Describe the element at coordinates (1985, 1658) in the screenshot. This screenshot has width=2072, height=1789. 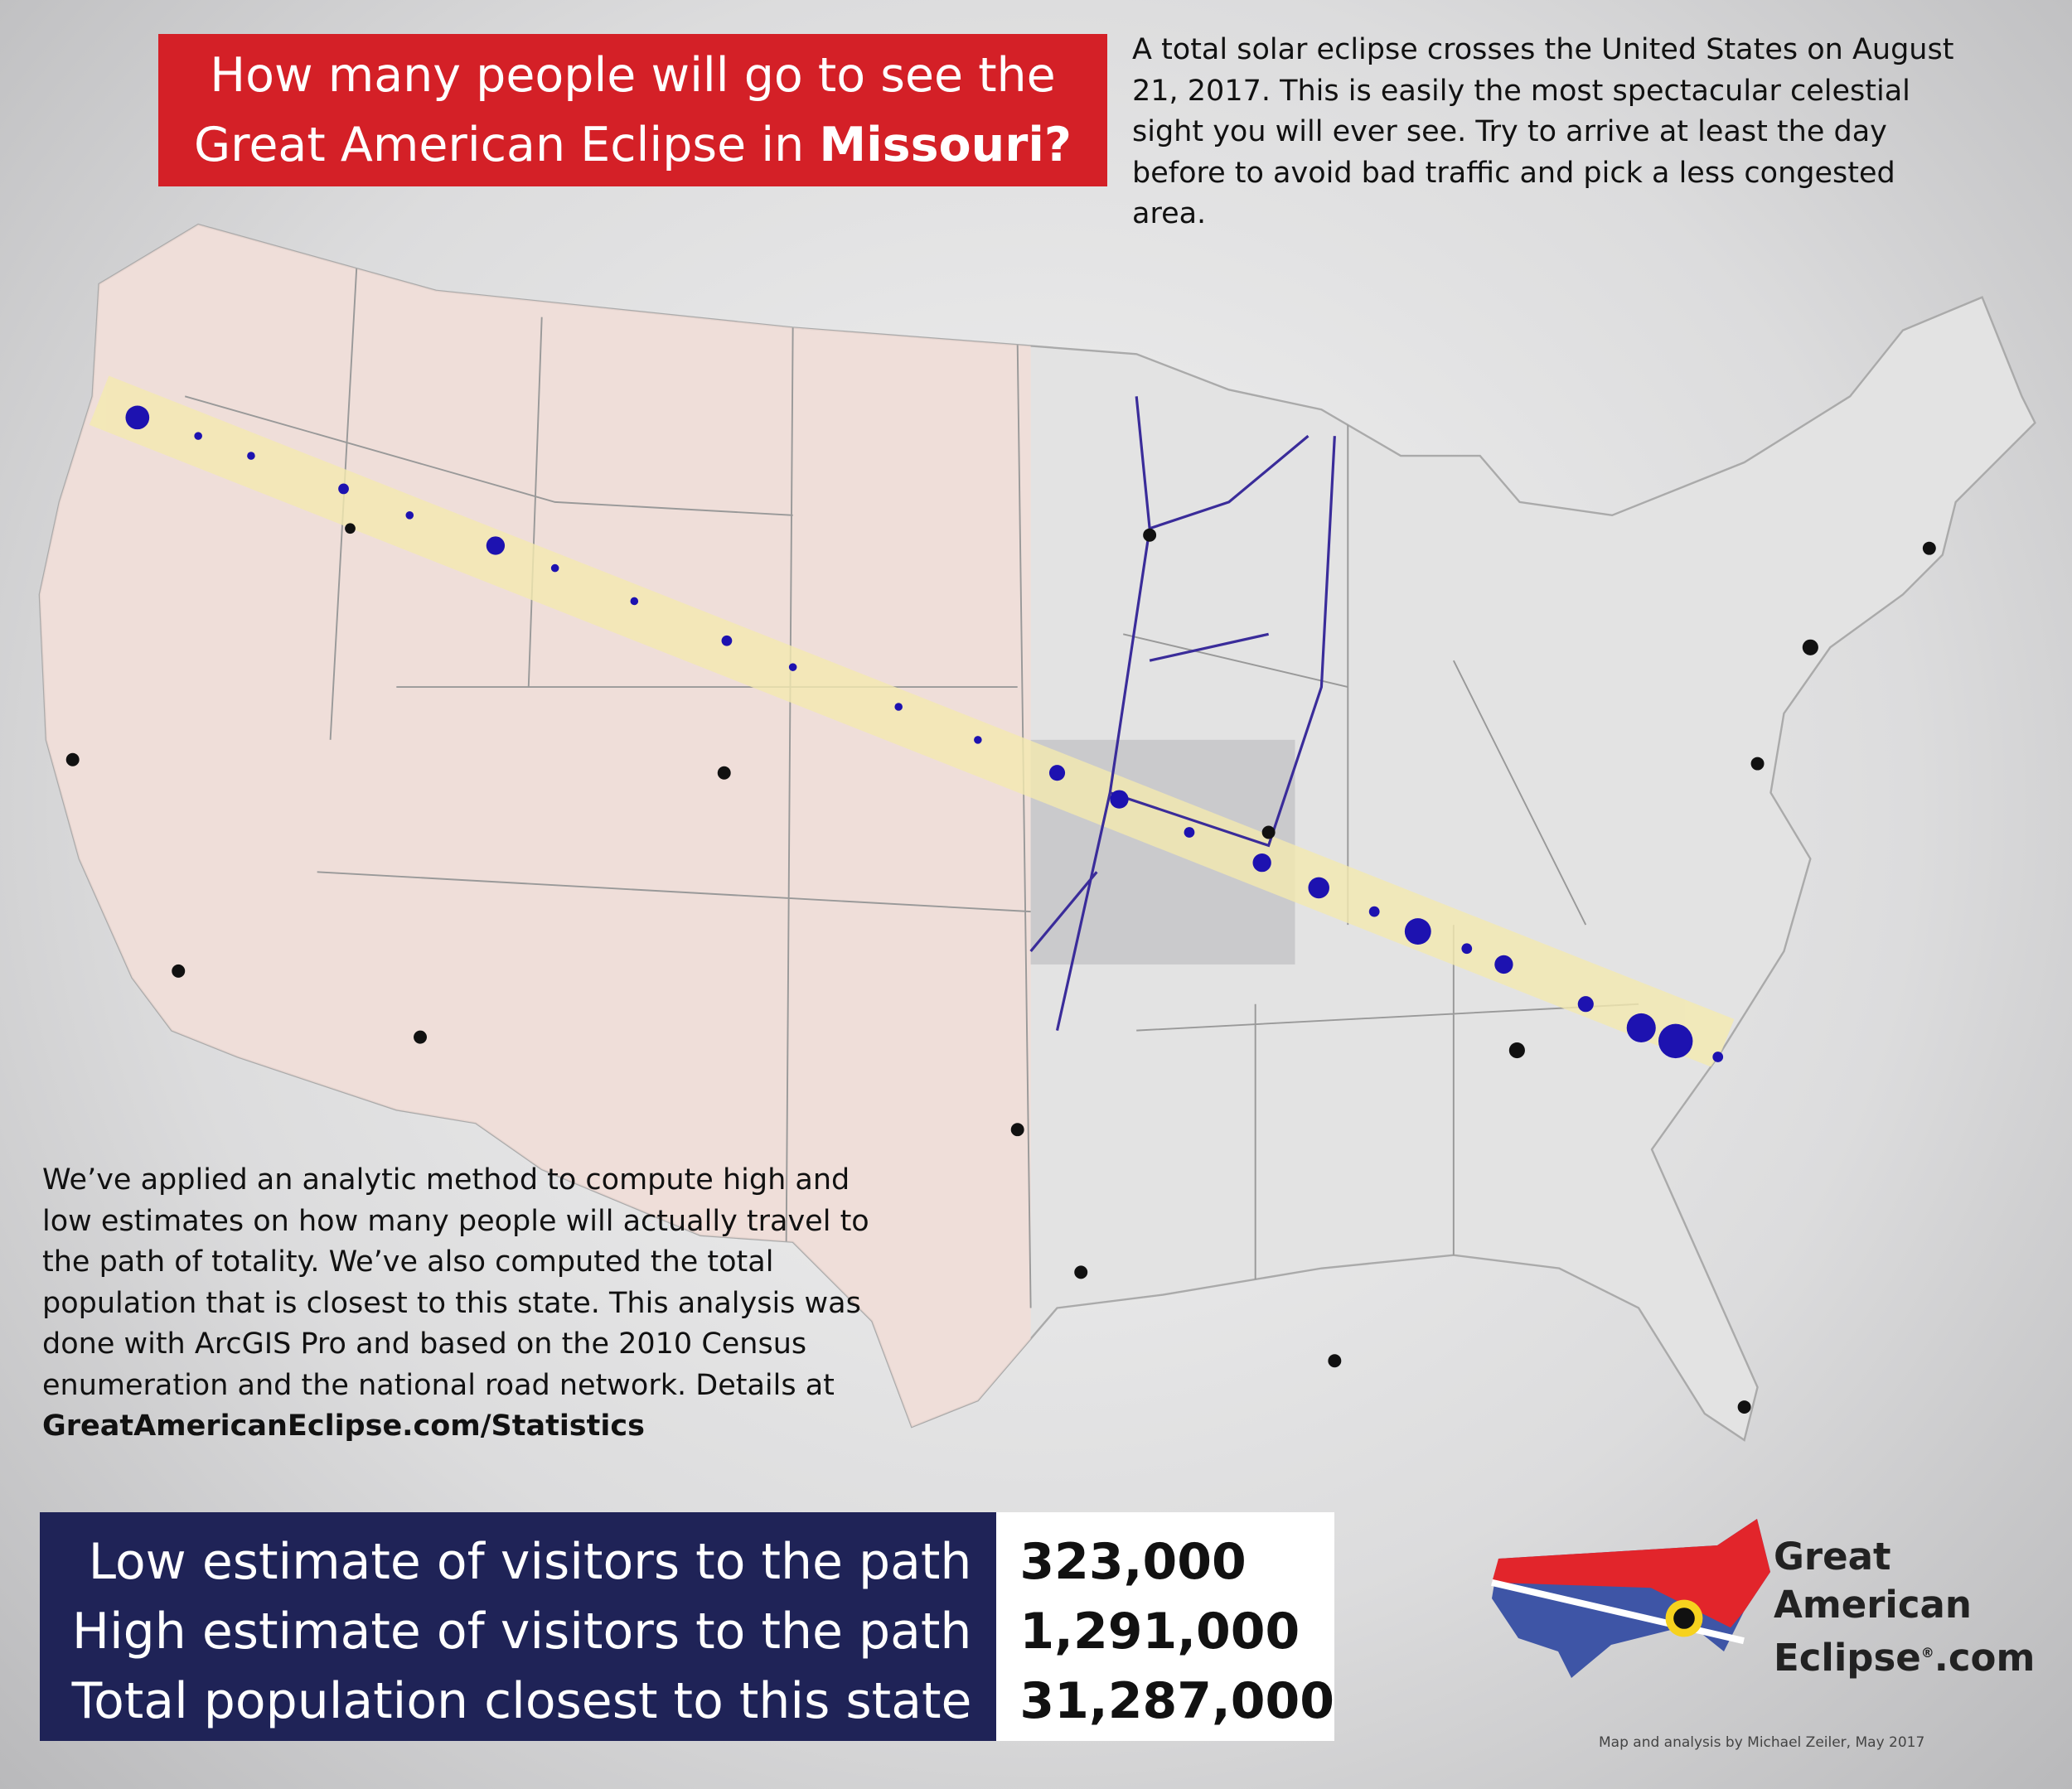
I see `logo-suffix: .com` at that location.